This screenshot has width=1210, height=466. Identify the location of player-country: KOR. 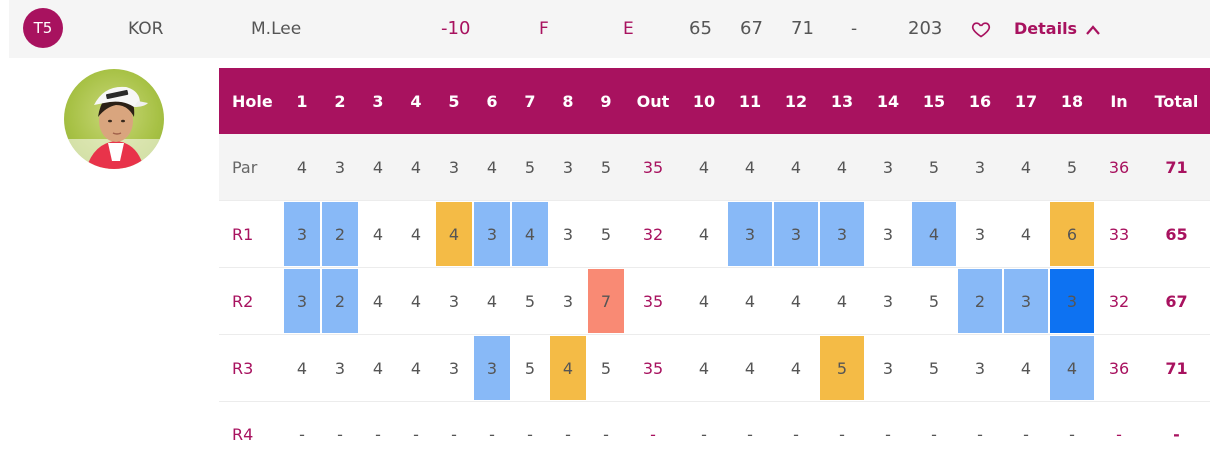
(146, 29).